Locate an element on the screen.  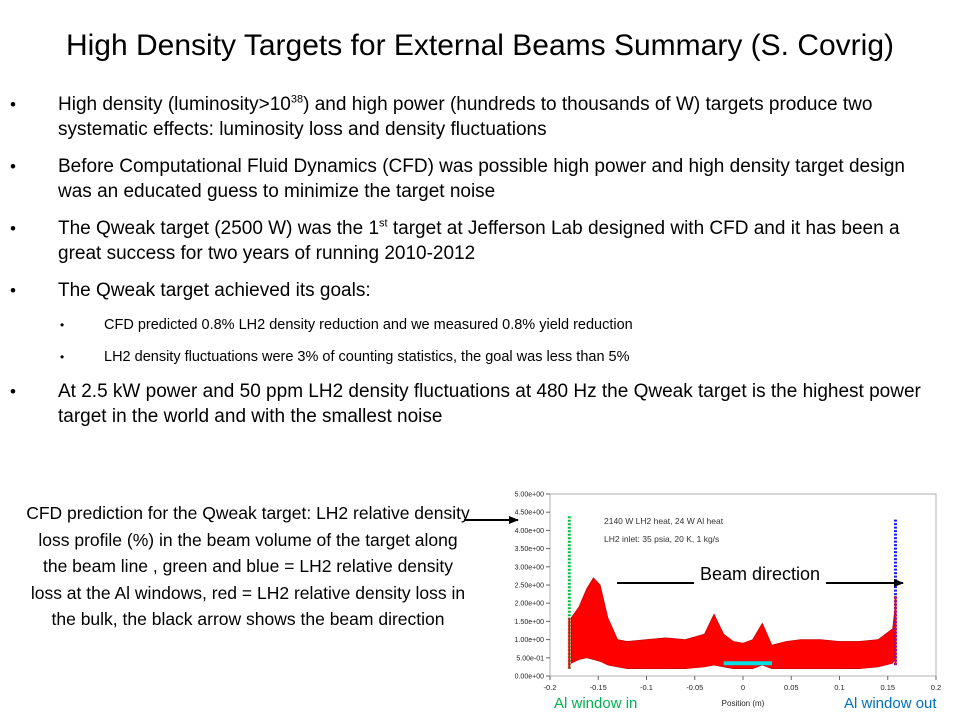
y-tick-label: 3.00e+00 is located at coordinates (529, 567).